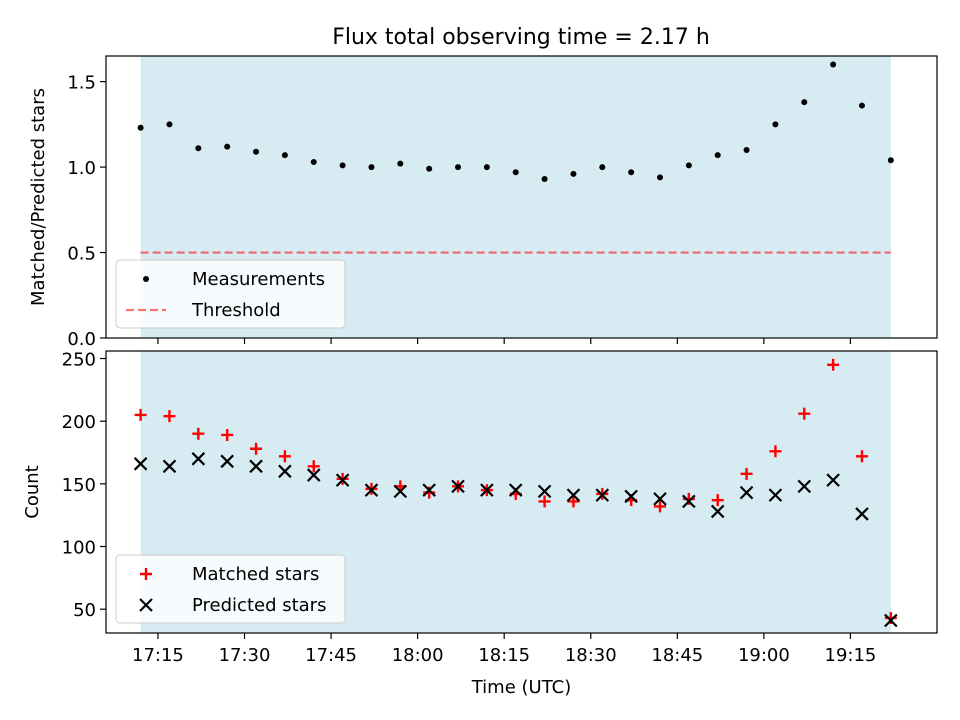  What do you see at coordinates (79, 360) in the screenshot?
I see `y-tick-label: 250` at bounding box center [79, 360].